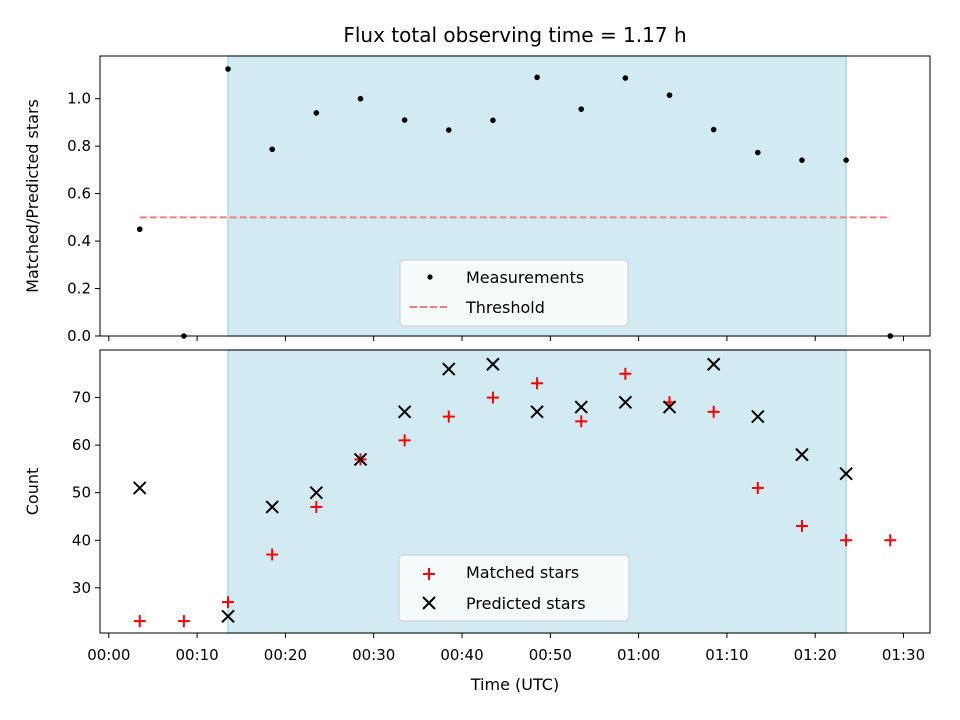 The image size is (960, 720). What do you see at coordinates (79, 194) in the screenshot?
I see `top-ytick-label: 0.6` at bounding box center [79, 194].